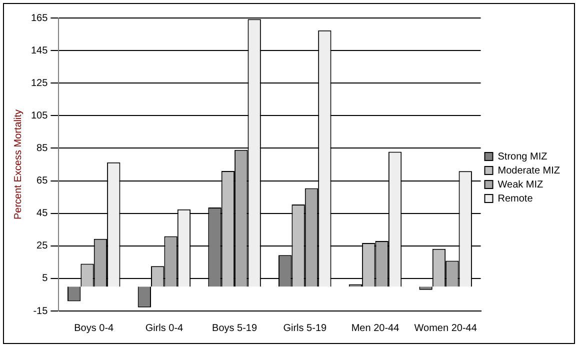  I want to click on x-tick-label: Boys 0-4, so click(94, 328).